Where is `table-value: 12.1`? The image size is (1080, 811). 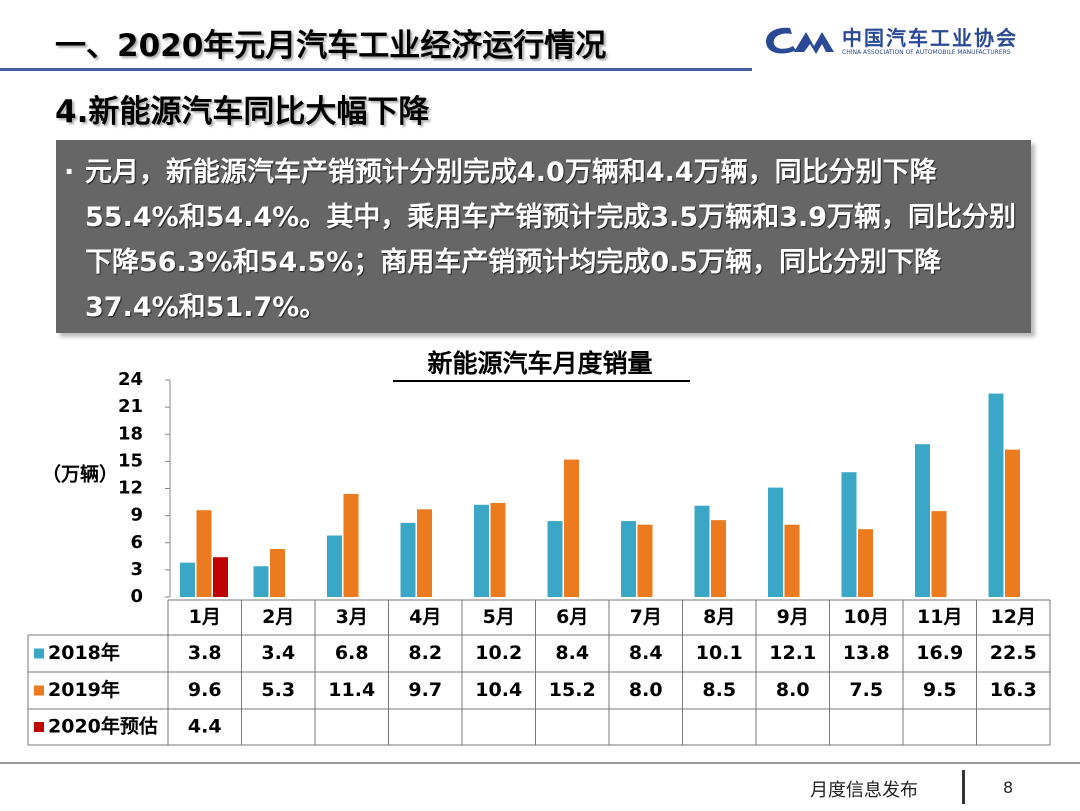
table-value: 12.1 is located at coordinates (792, 653).